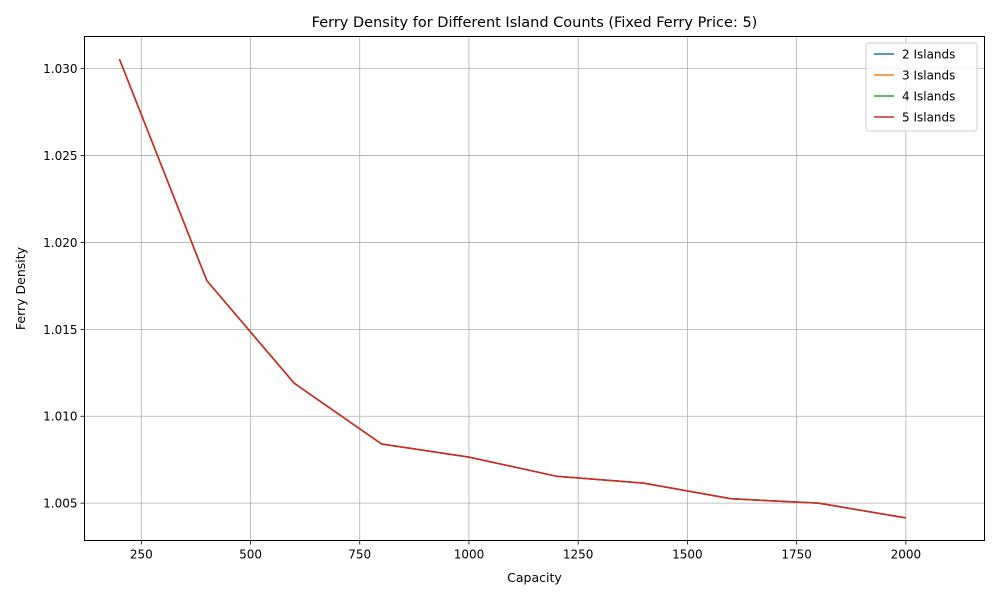 The width and height of the screenshot is (1000, 600). What do you see at coordinates (64, 286) in the screenshot?
I see `y-axis-ticks: 1.005 1.010 1.015 1.020 1.025 1.030` at bounding box center [64, 286].